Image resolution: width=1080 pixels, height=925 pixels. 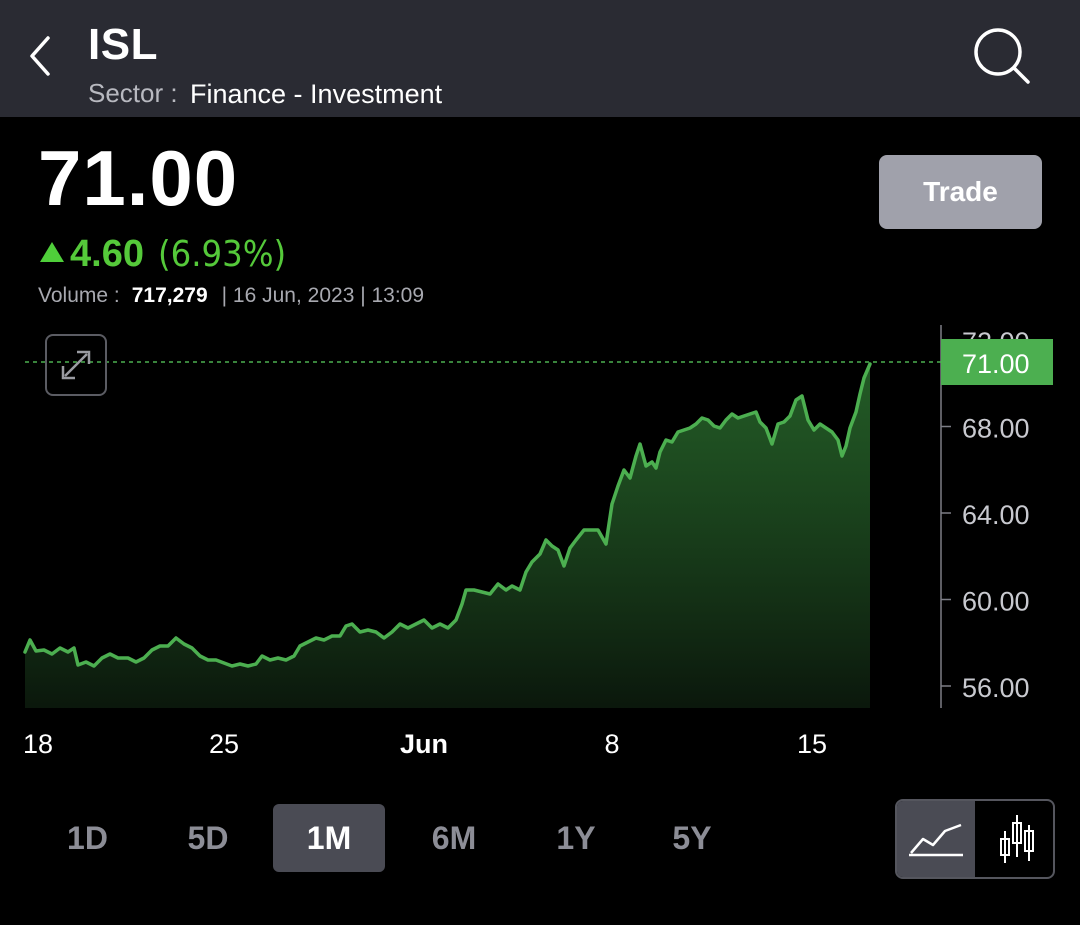 What do you see at coordinates (323, 295) in the screenshot?
I see `quote-datetime: | 16 Jun, 2023 | 13:09` at bounding box center [323, 295].